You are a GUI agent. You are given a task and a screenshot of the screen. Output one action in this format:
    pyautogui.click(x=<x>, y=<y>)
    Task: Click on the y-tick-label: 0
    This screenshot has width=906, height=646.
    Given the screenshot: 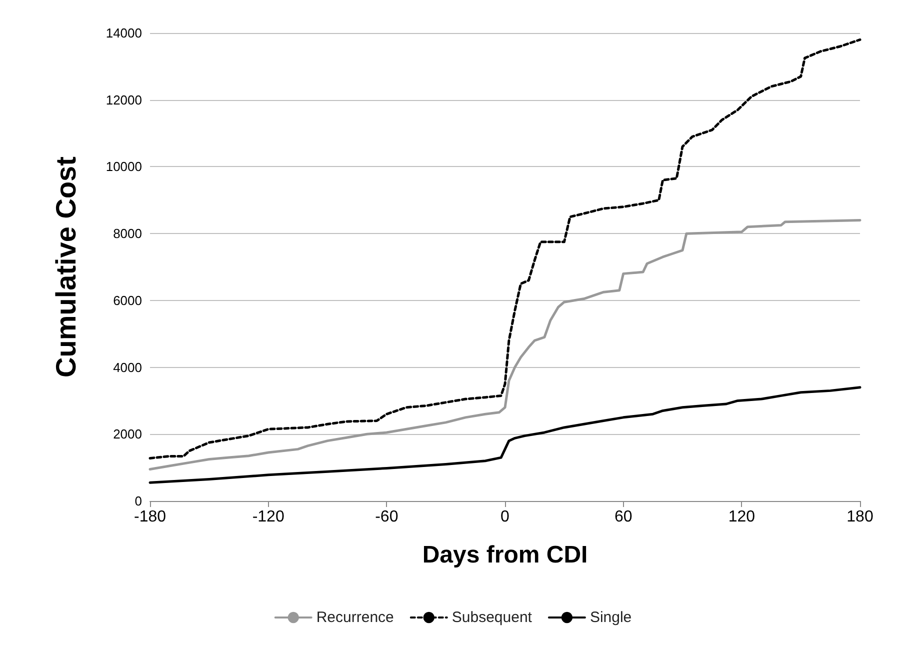 What is the action you would take?
    pyautogui.click(x=138, y=501)
    